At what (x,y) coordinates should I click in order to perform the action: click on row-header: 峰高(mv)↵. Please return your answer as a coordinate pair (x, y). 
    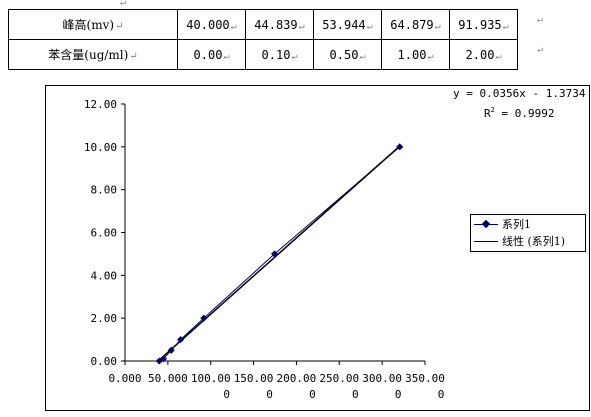
    Looking at the image, I should click on (93, 24).